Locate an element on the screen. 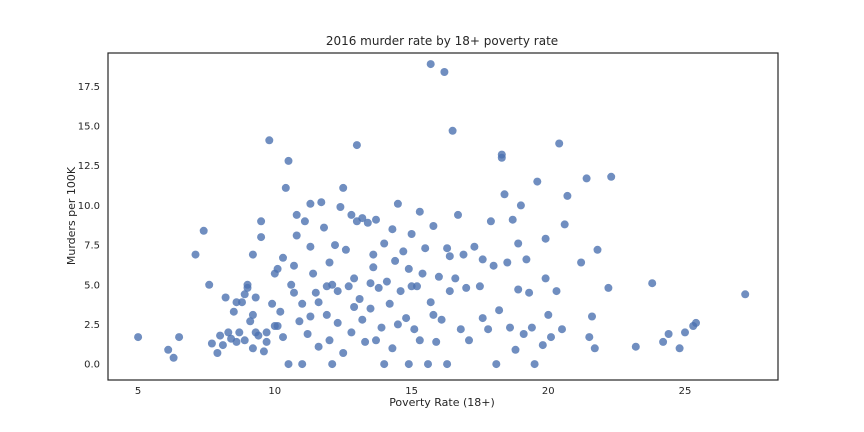 The image size is (864, 432). y-tick-label: 0.0 is located at coordinates (92, 365).